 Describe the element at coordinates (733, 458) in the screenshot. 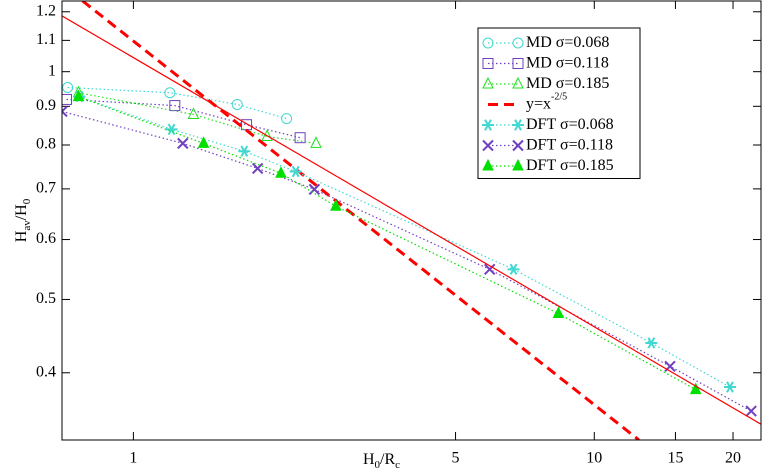

I see `x-tick-label: 20` at that location.